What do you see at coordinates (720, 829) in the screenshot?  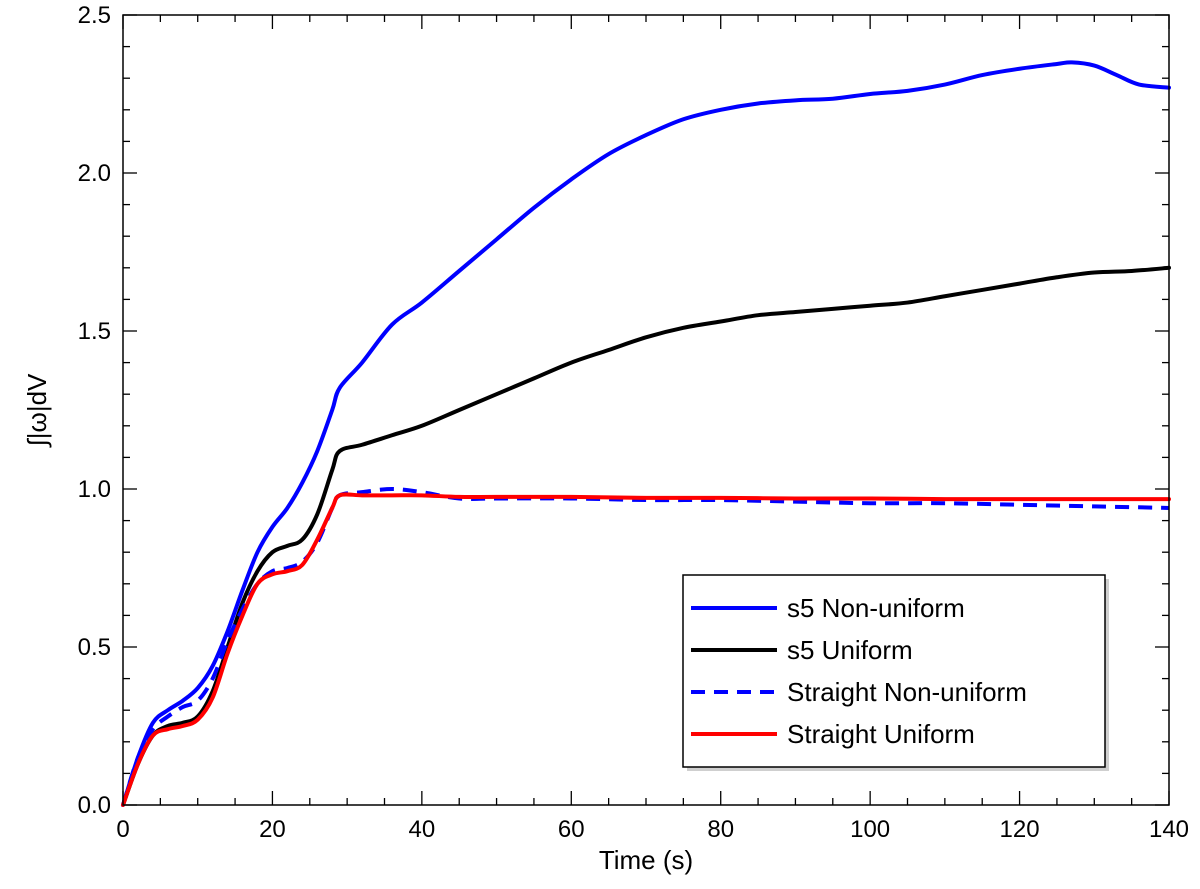 I see `x-tick-label: 80` at bounding box center [720, 829].